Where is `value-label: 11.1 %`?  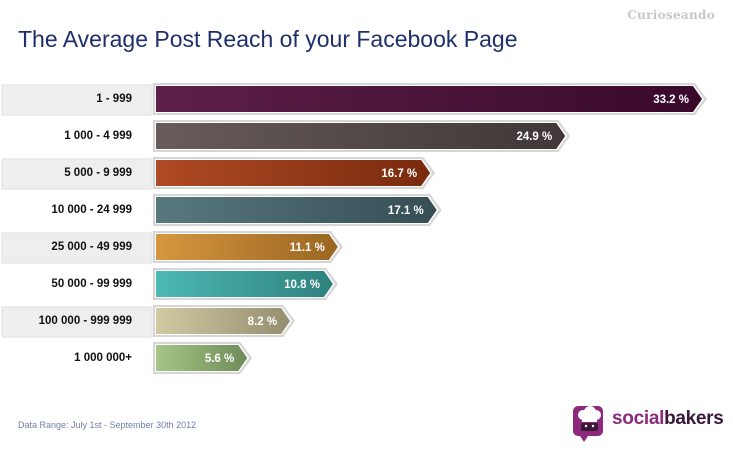
value-label: 11.1 % is located at coordinates (307, 248).